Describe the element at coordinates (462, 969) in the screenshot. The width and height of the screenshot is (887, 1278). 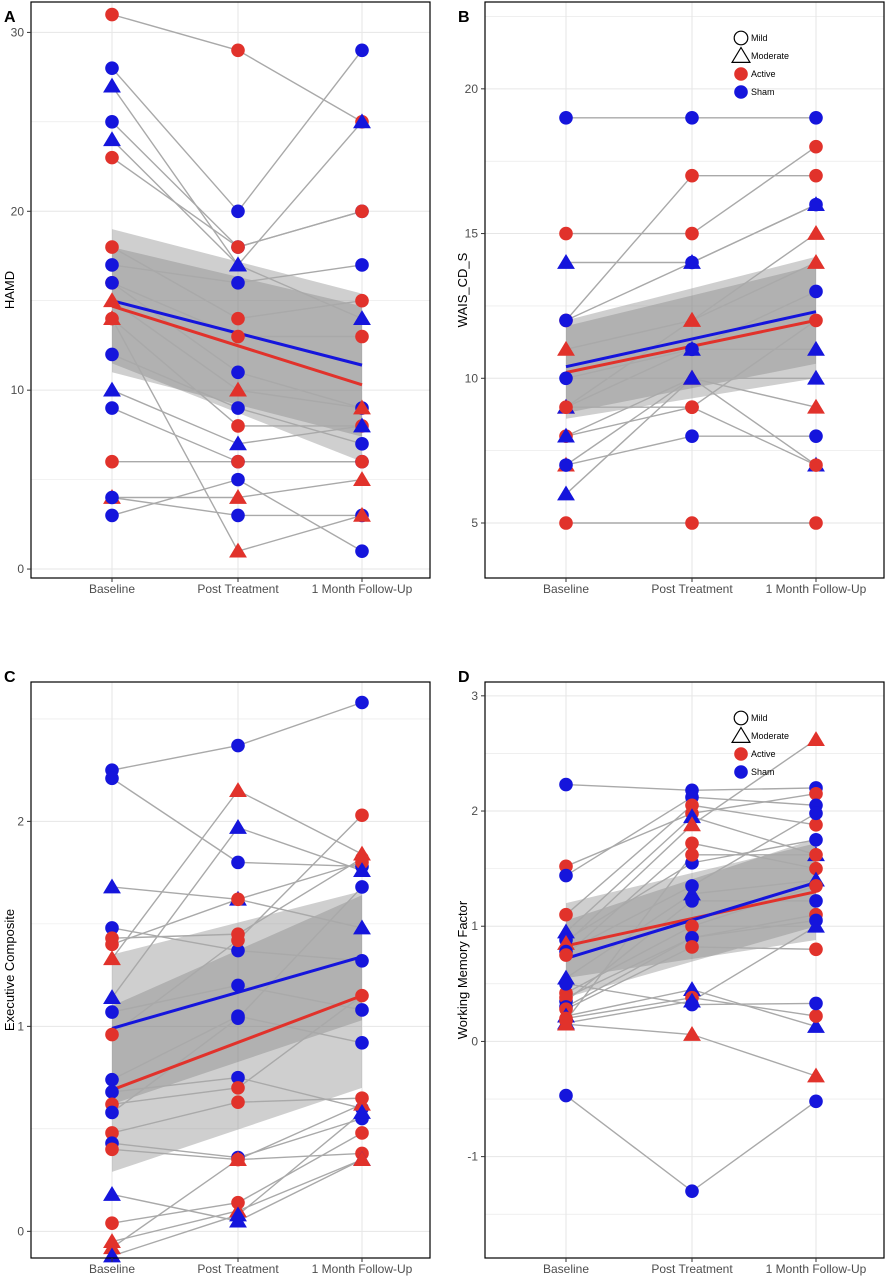
I see `y-axis-title: Working Memory Factor` at that location.